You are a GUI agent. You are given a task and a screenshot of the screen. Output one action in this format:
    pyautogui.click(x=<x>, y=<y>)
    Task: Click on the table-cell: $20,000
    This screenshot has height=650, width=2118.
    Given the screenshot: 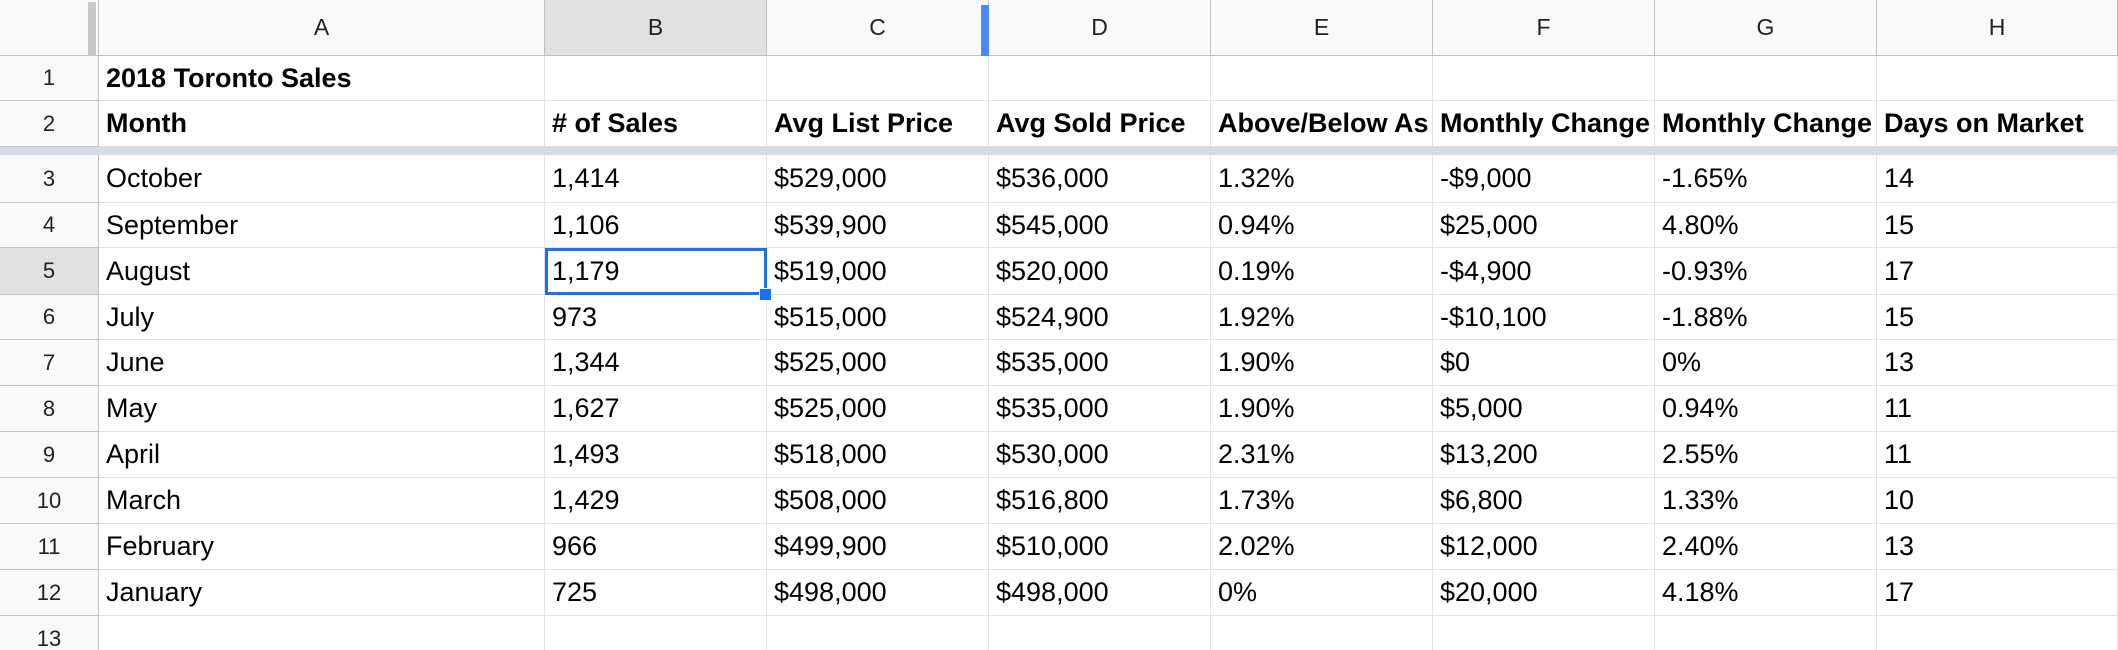 What is the action you would take?
    pyautogui.click(x=1544, y=593)
    